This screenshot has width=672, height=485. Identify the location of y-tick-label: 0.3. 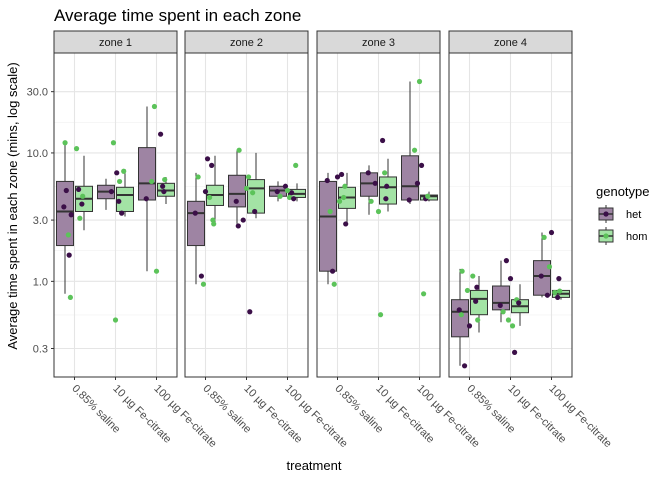
(40, 350).